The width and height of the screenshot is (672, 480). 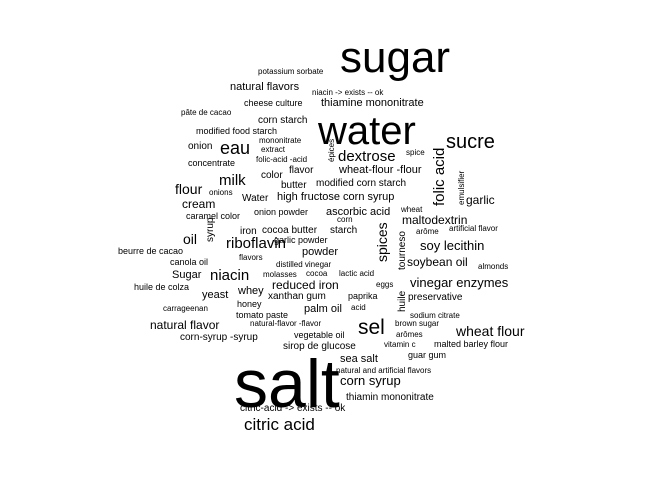 What do you see at coordinates (452, 245) in the screenshot?
I see `word-soy-lecithin: soy lecithin` at bounding box center [452, 245].